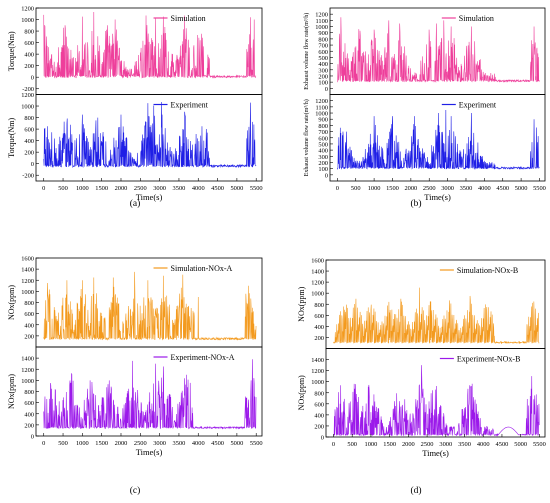 Image resolution: width=550 pixels, height=503 pixels. What do you see at coordinates (435, 453) in the screenshot?
I see `x-axis-label: Time(s)` at bounding box center [435, 453].